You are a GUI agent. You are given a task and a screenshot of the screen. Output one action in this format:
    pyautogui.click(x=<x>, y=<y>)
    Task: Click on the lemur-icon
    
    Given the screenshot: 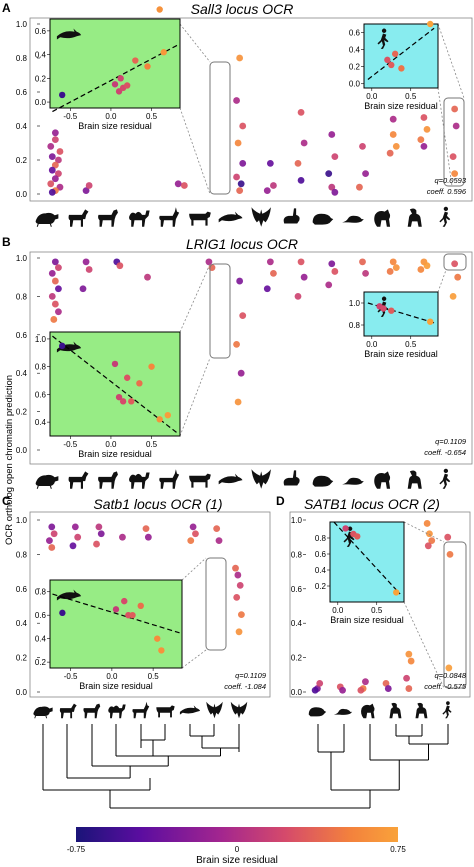 What is the action you would take?
    pyautogui.click(x=382, y=480)
    